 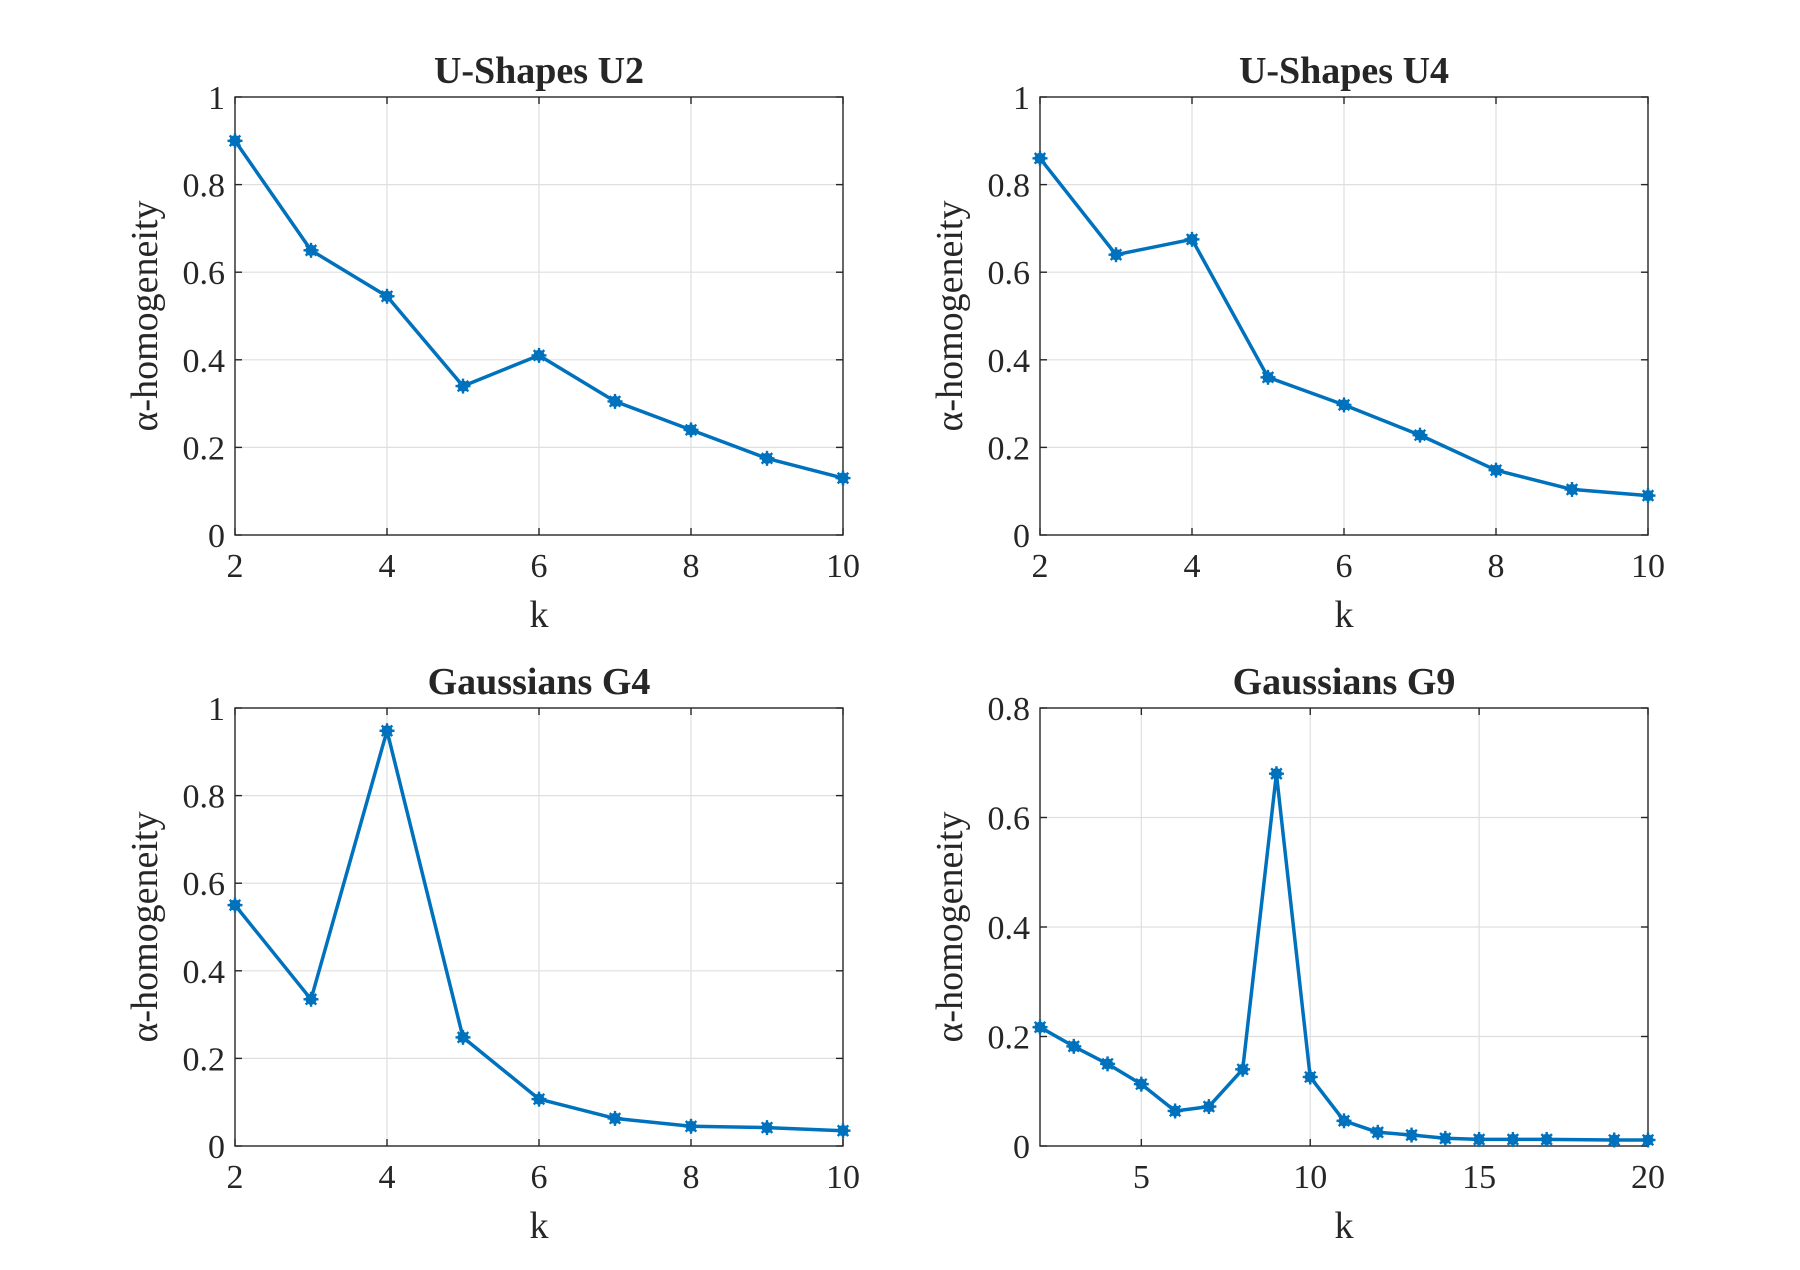 I want to click on chart-title: Gaussians G9, so click(x=1344, y=682).